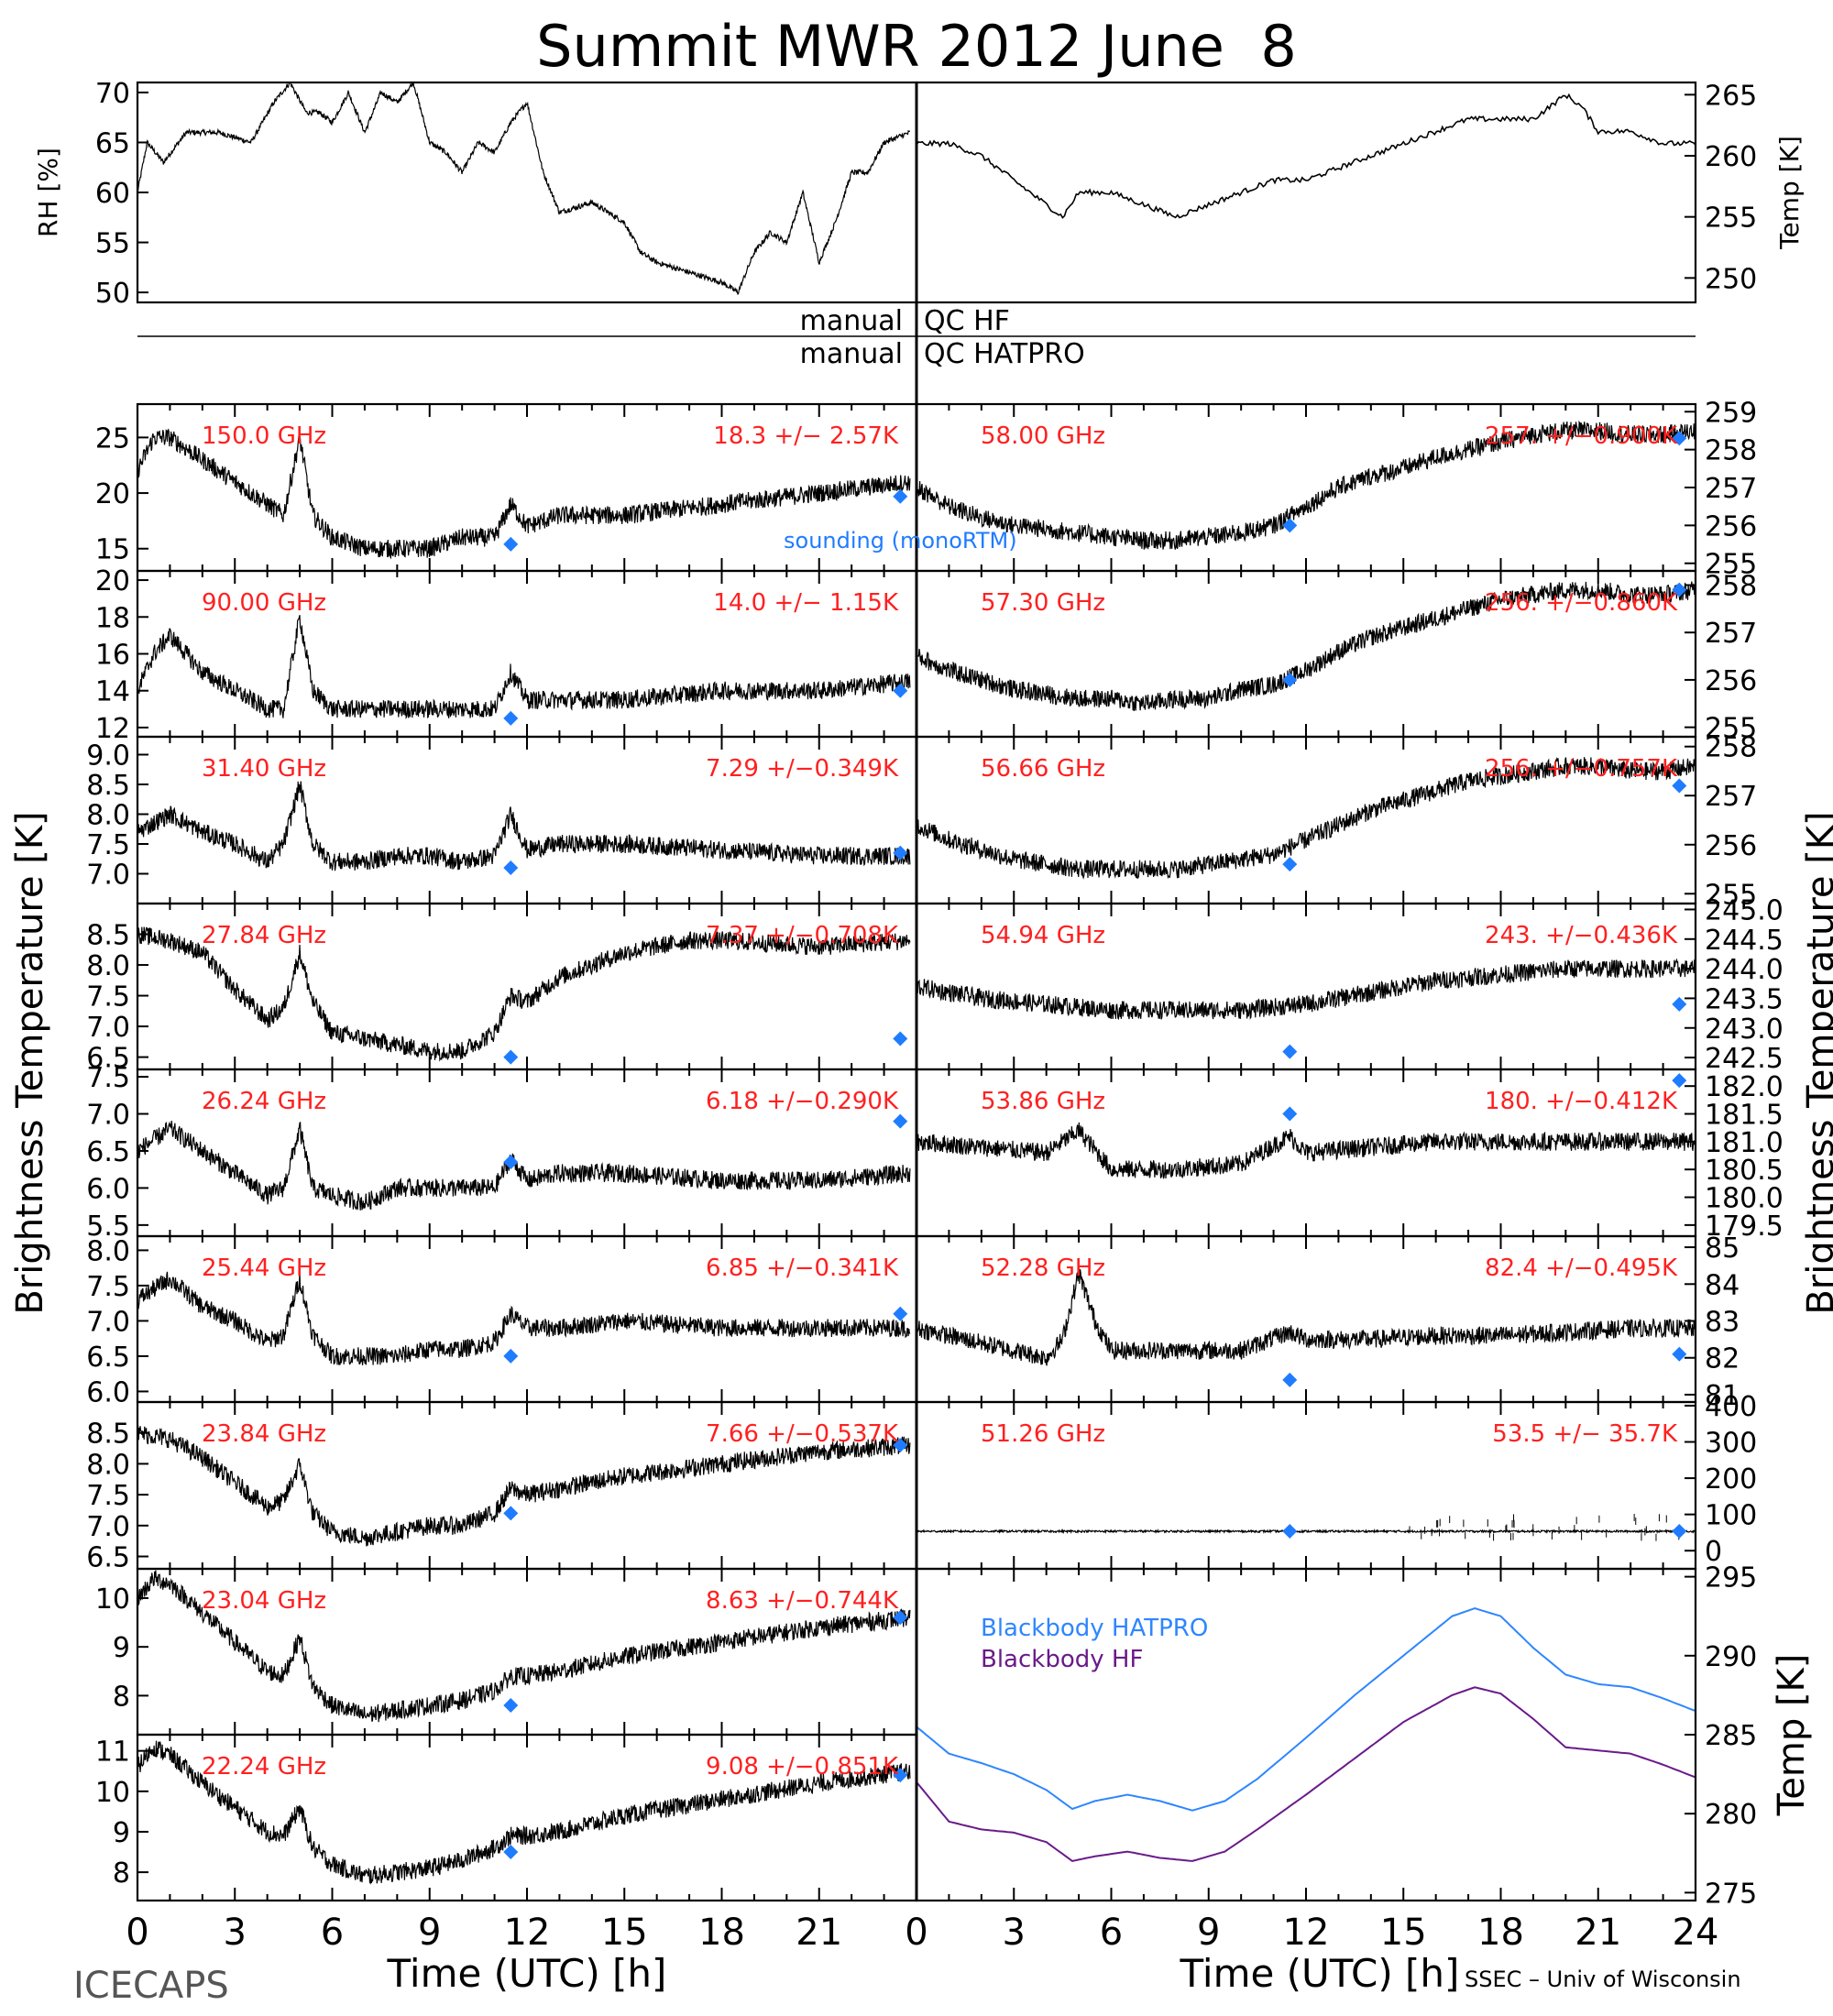 Image resolution: width=1833 pixels, height=2016 pixels. I want to click on stats-label: 18.3 +/− 2.57K, so click(806, 436).